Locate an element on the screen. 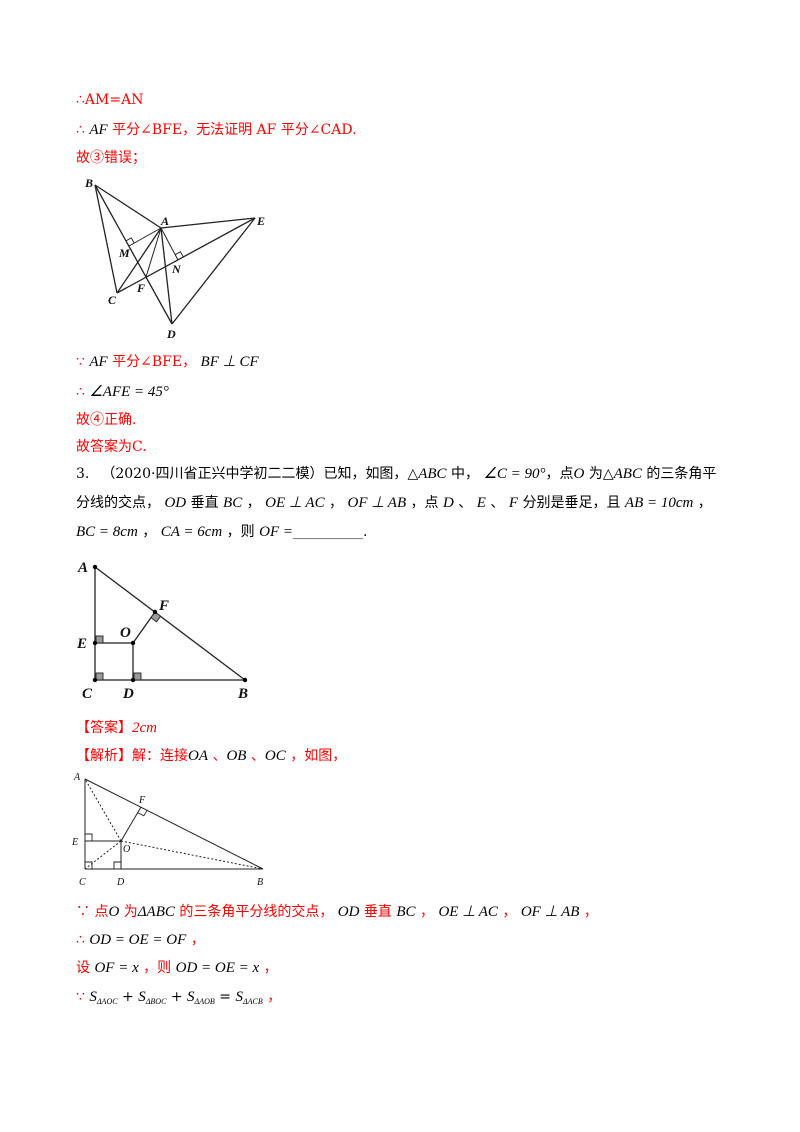 The height and width of the screenshot is (1132, 800). math-segment: OF = is located at coordinates (276, 532).